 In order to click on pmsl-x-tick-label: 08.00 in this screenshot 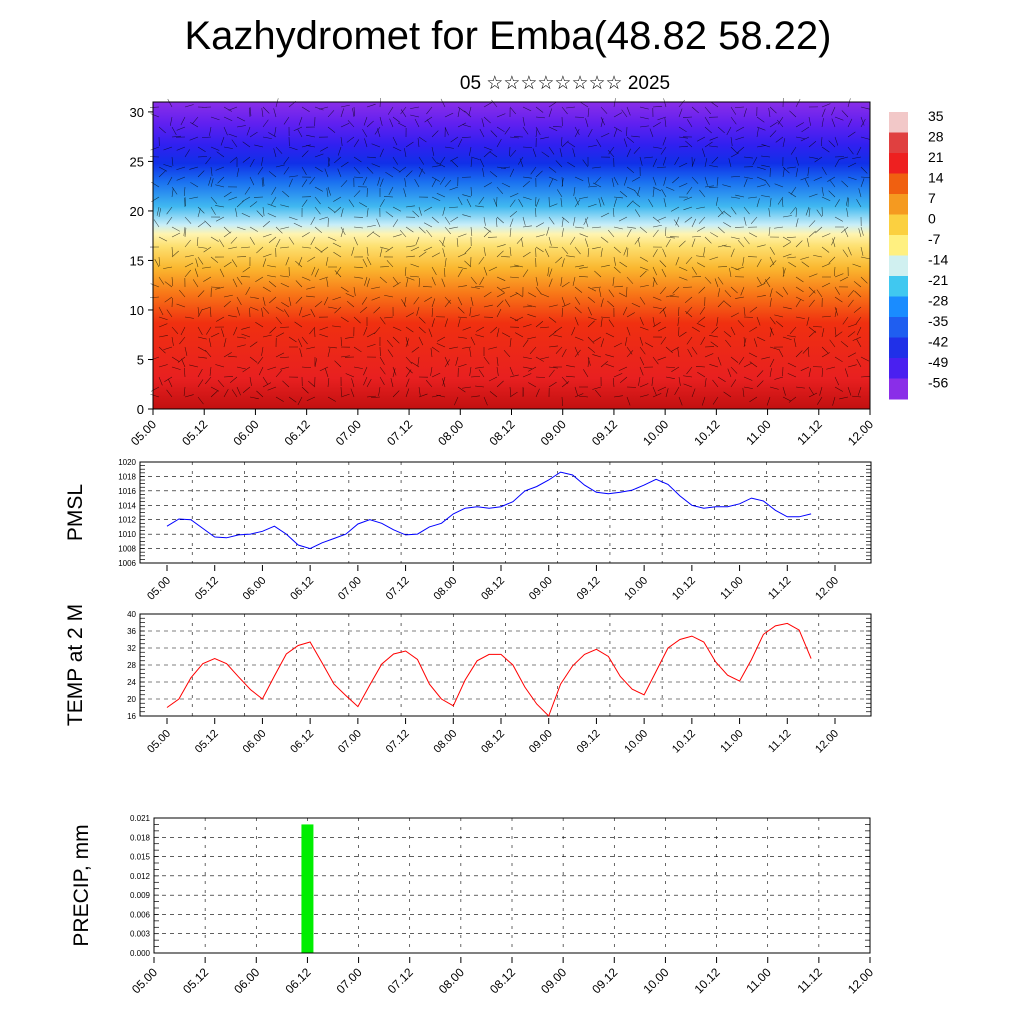, I will do `click(445, 589)`.